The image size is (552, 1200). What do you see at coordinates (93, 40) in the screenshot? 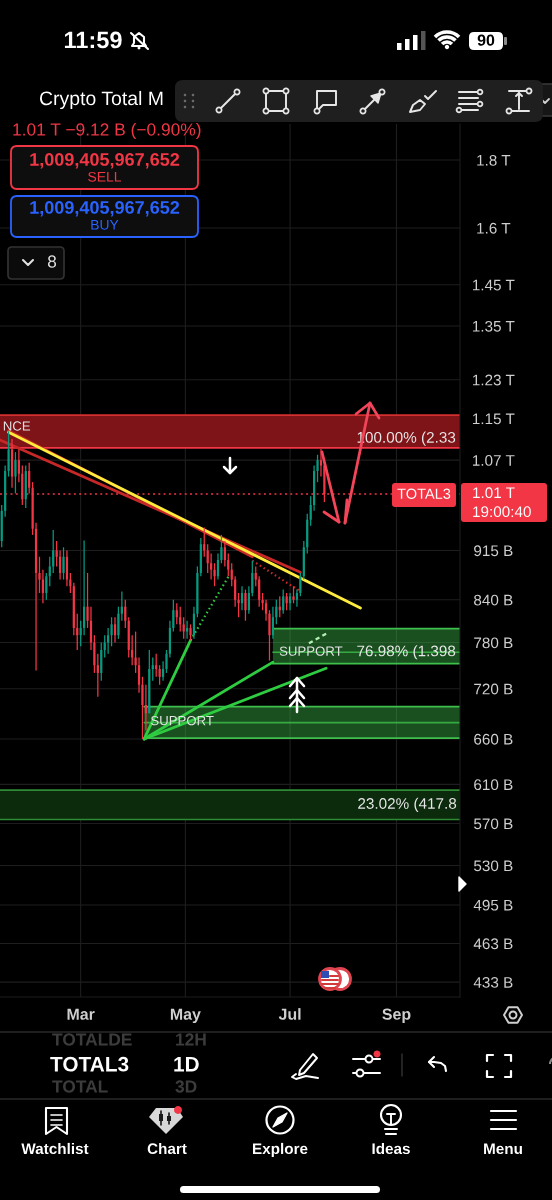
I see `text: 11:59` at bounding box center [93, 40].